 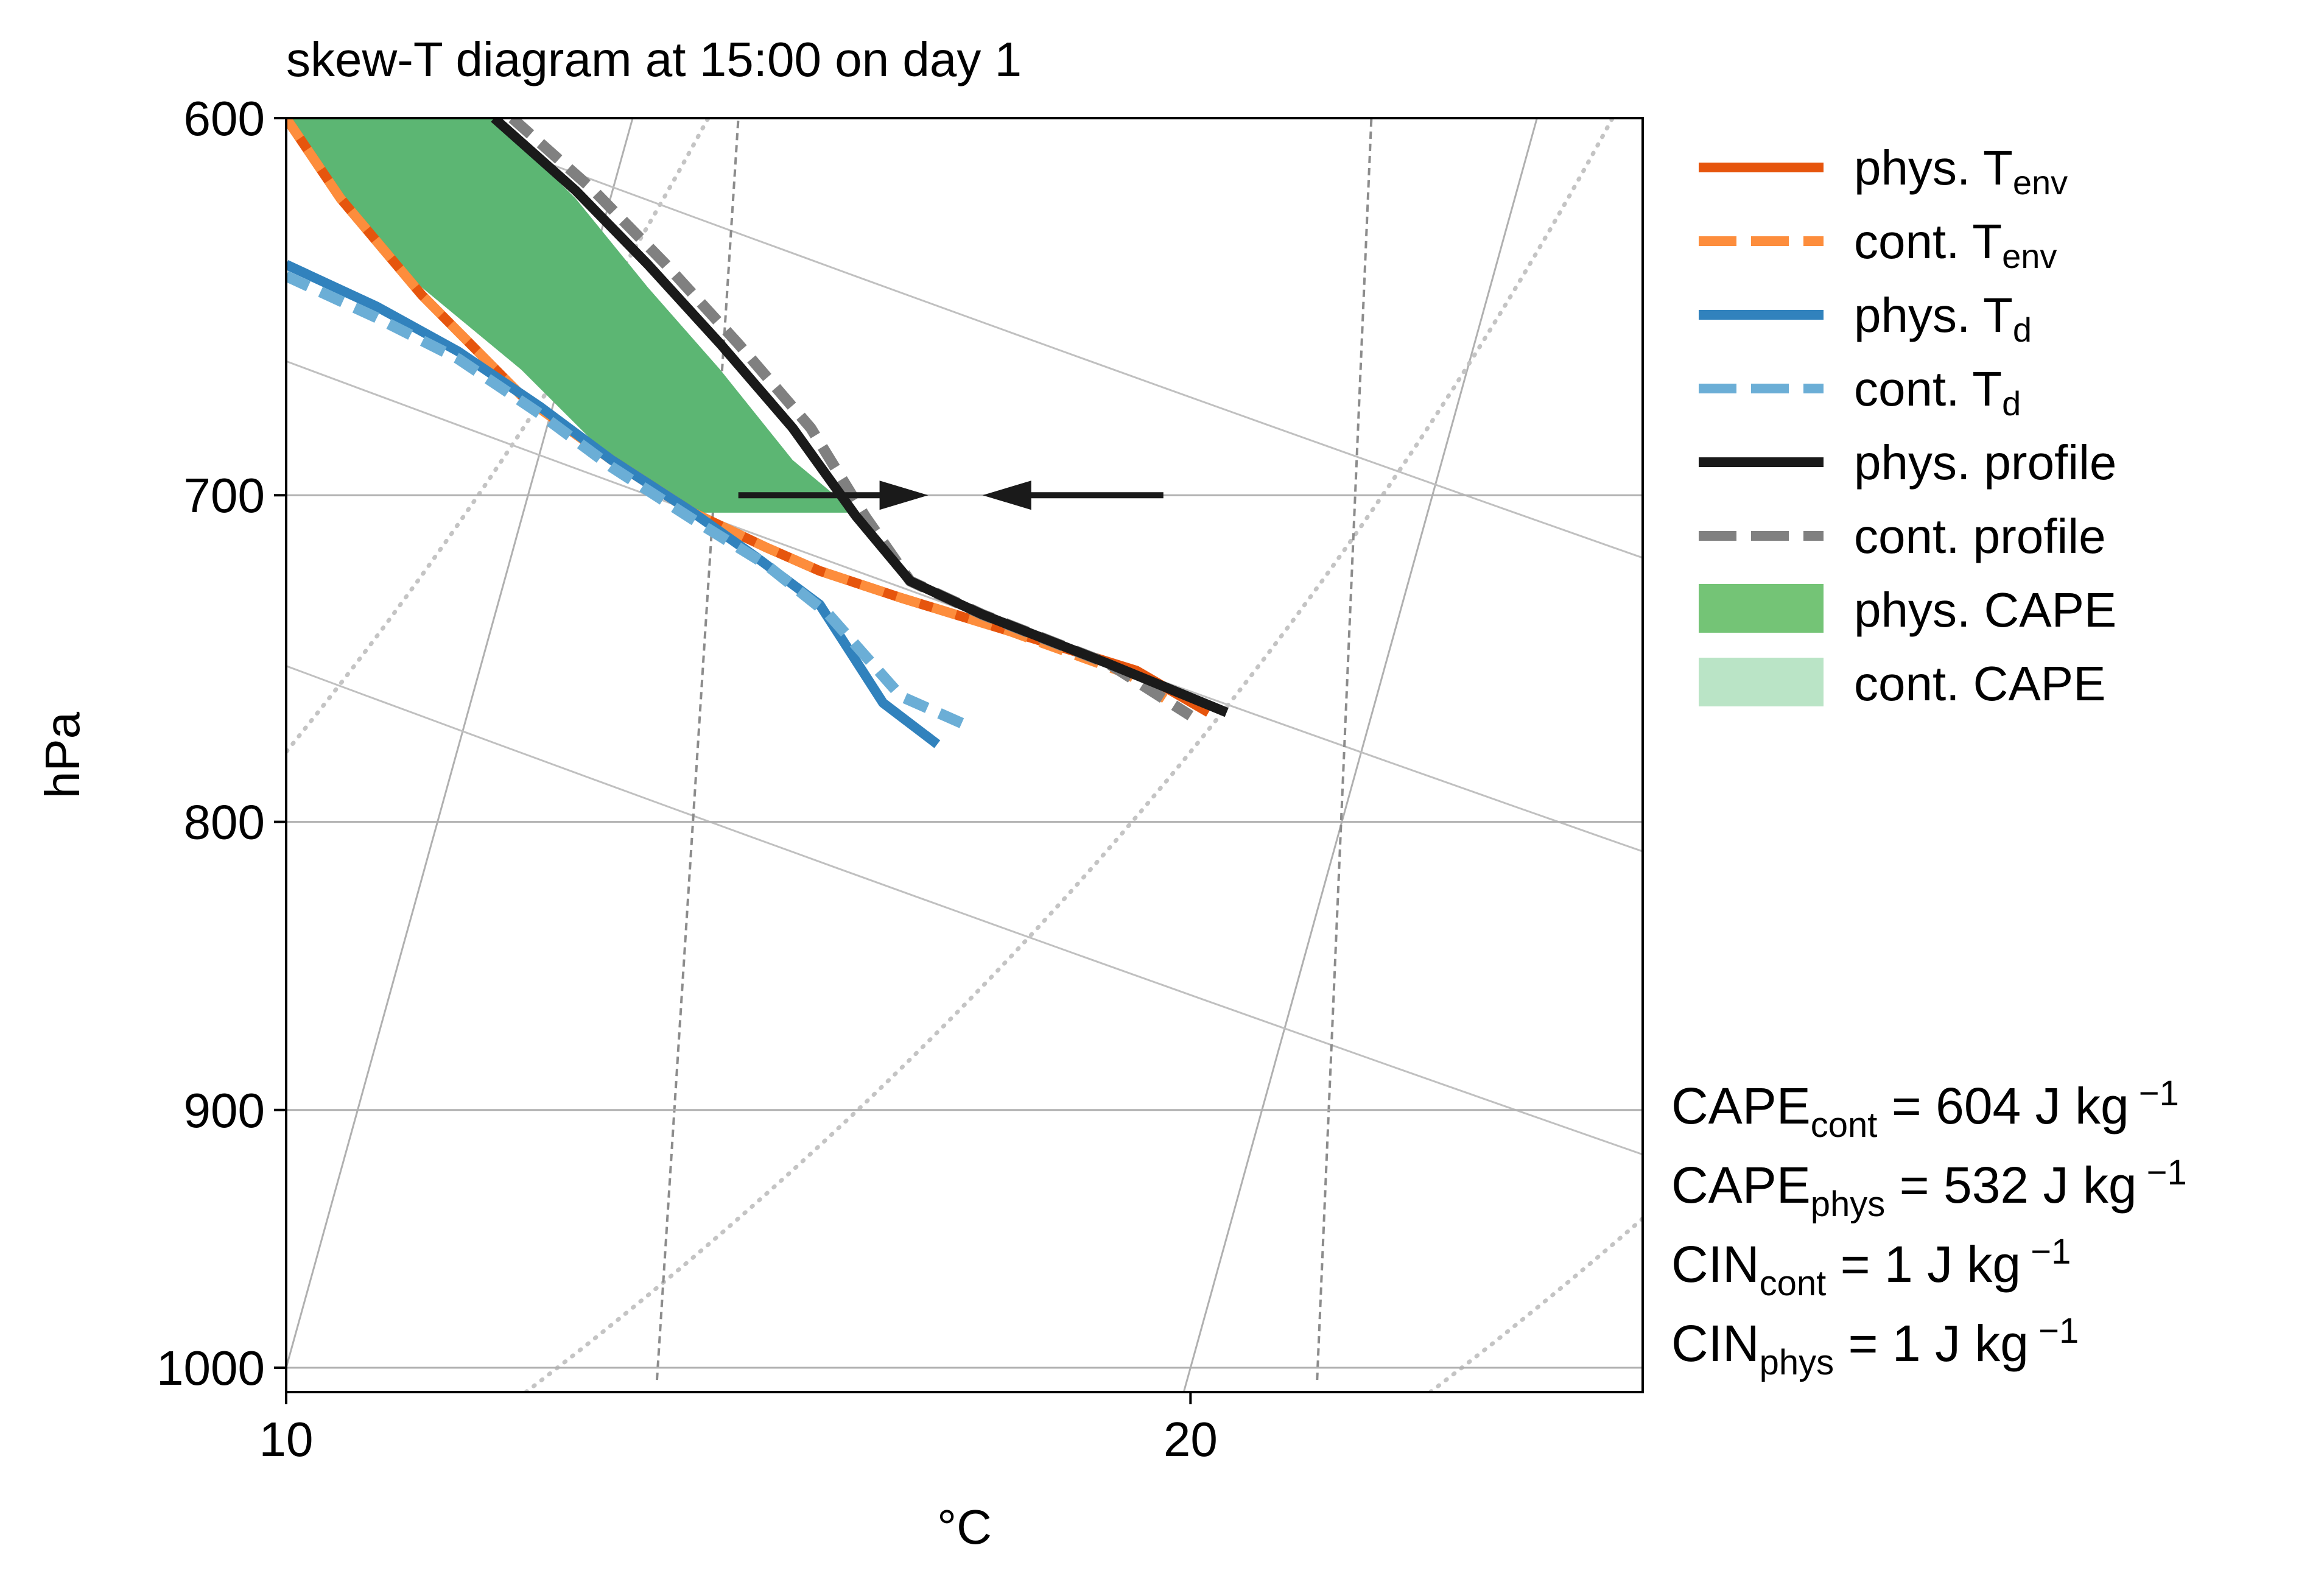 I want to click on stat-cape-phys: CAPEphys = 532 J kg −1, so click(x=1929, y=1188).